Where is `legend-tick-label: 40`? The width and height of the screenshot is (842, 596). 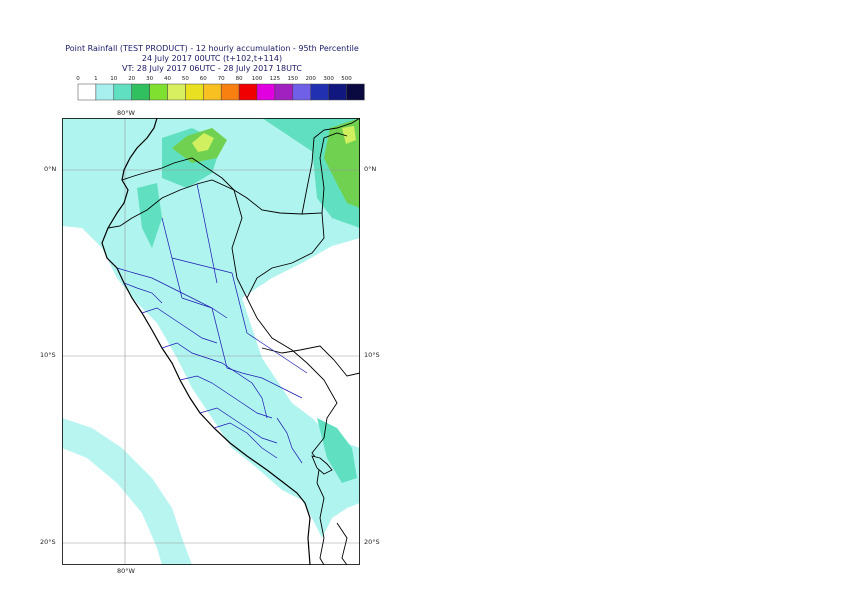
legend-tick-label: 40 is located at coordinates (167, 79).